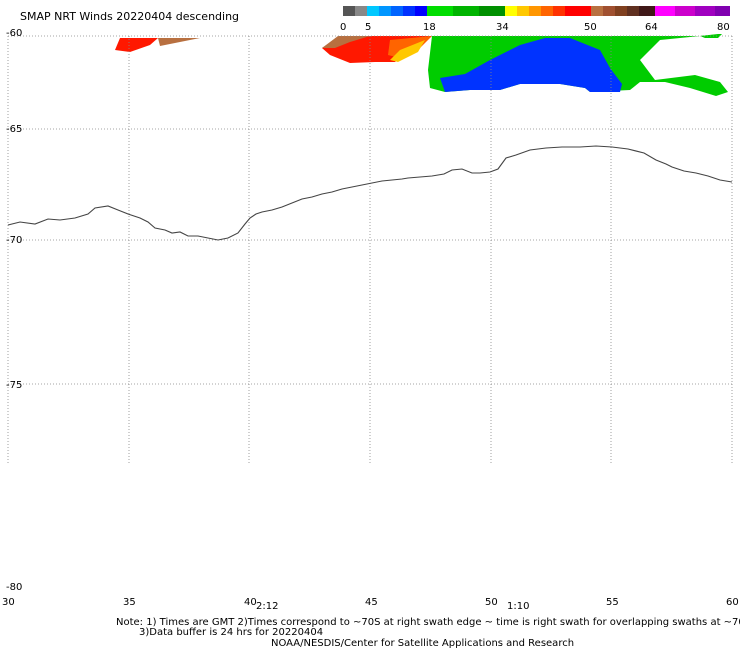 The height and width of the screenshot is (650, 740). I want to click on colorbar-tick: 18, so click(429, 27).